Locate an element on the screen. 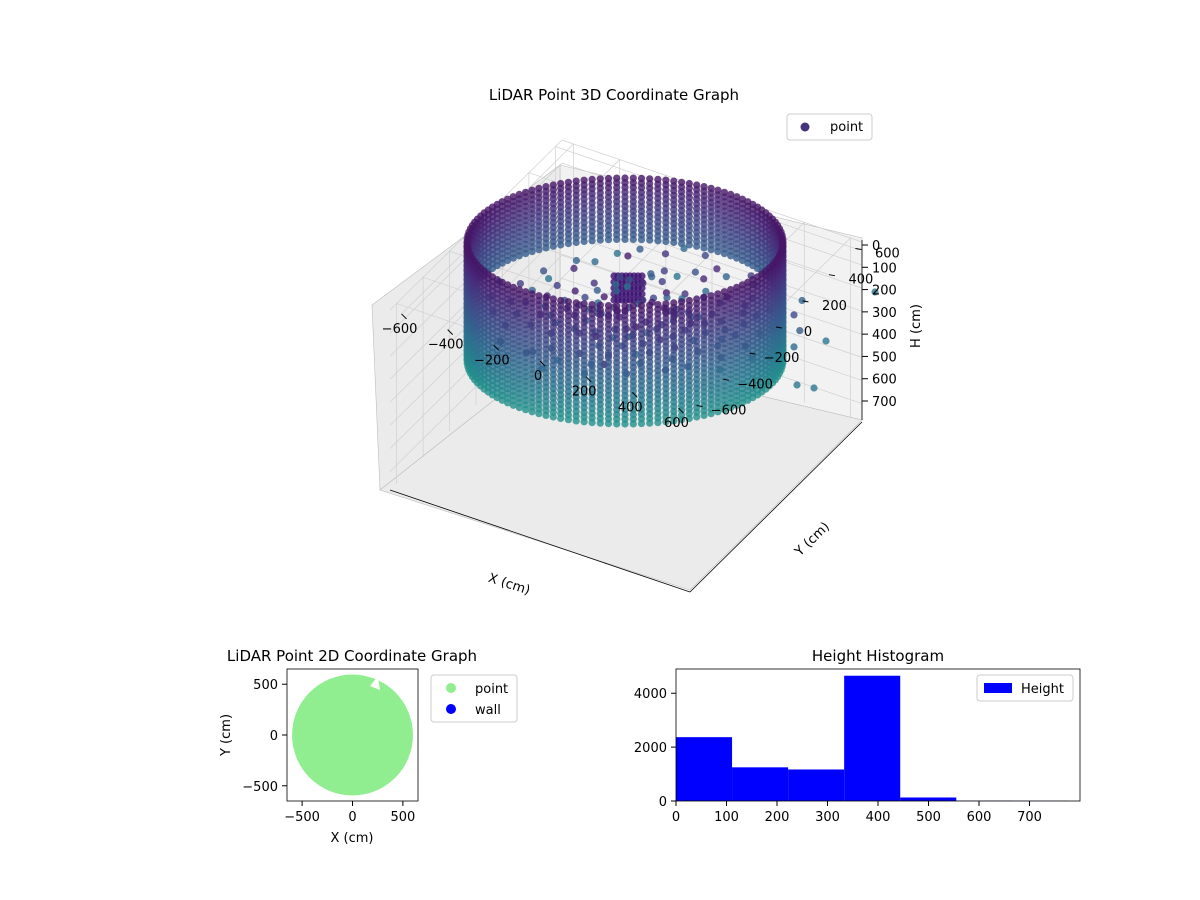  z-tick-label-3d: 300 is located at coordinates (884, 313).